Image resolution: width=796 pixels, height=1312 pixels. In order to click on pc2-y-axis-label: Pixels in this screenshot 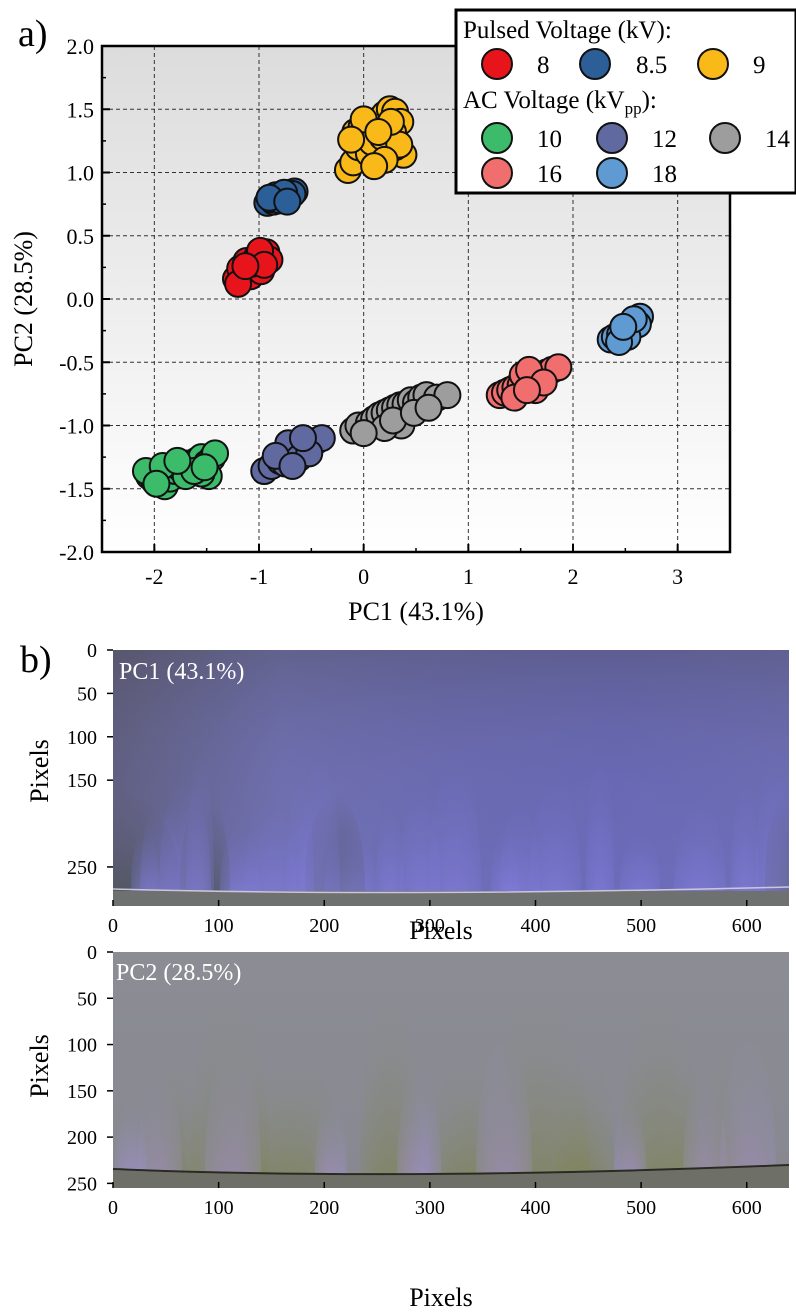, I will do `click(39, 1066)`.